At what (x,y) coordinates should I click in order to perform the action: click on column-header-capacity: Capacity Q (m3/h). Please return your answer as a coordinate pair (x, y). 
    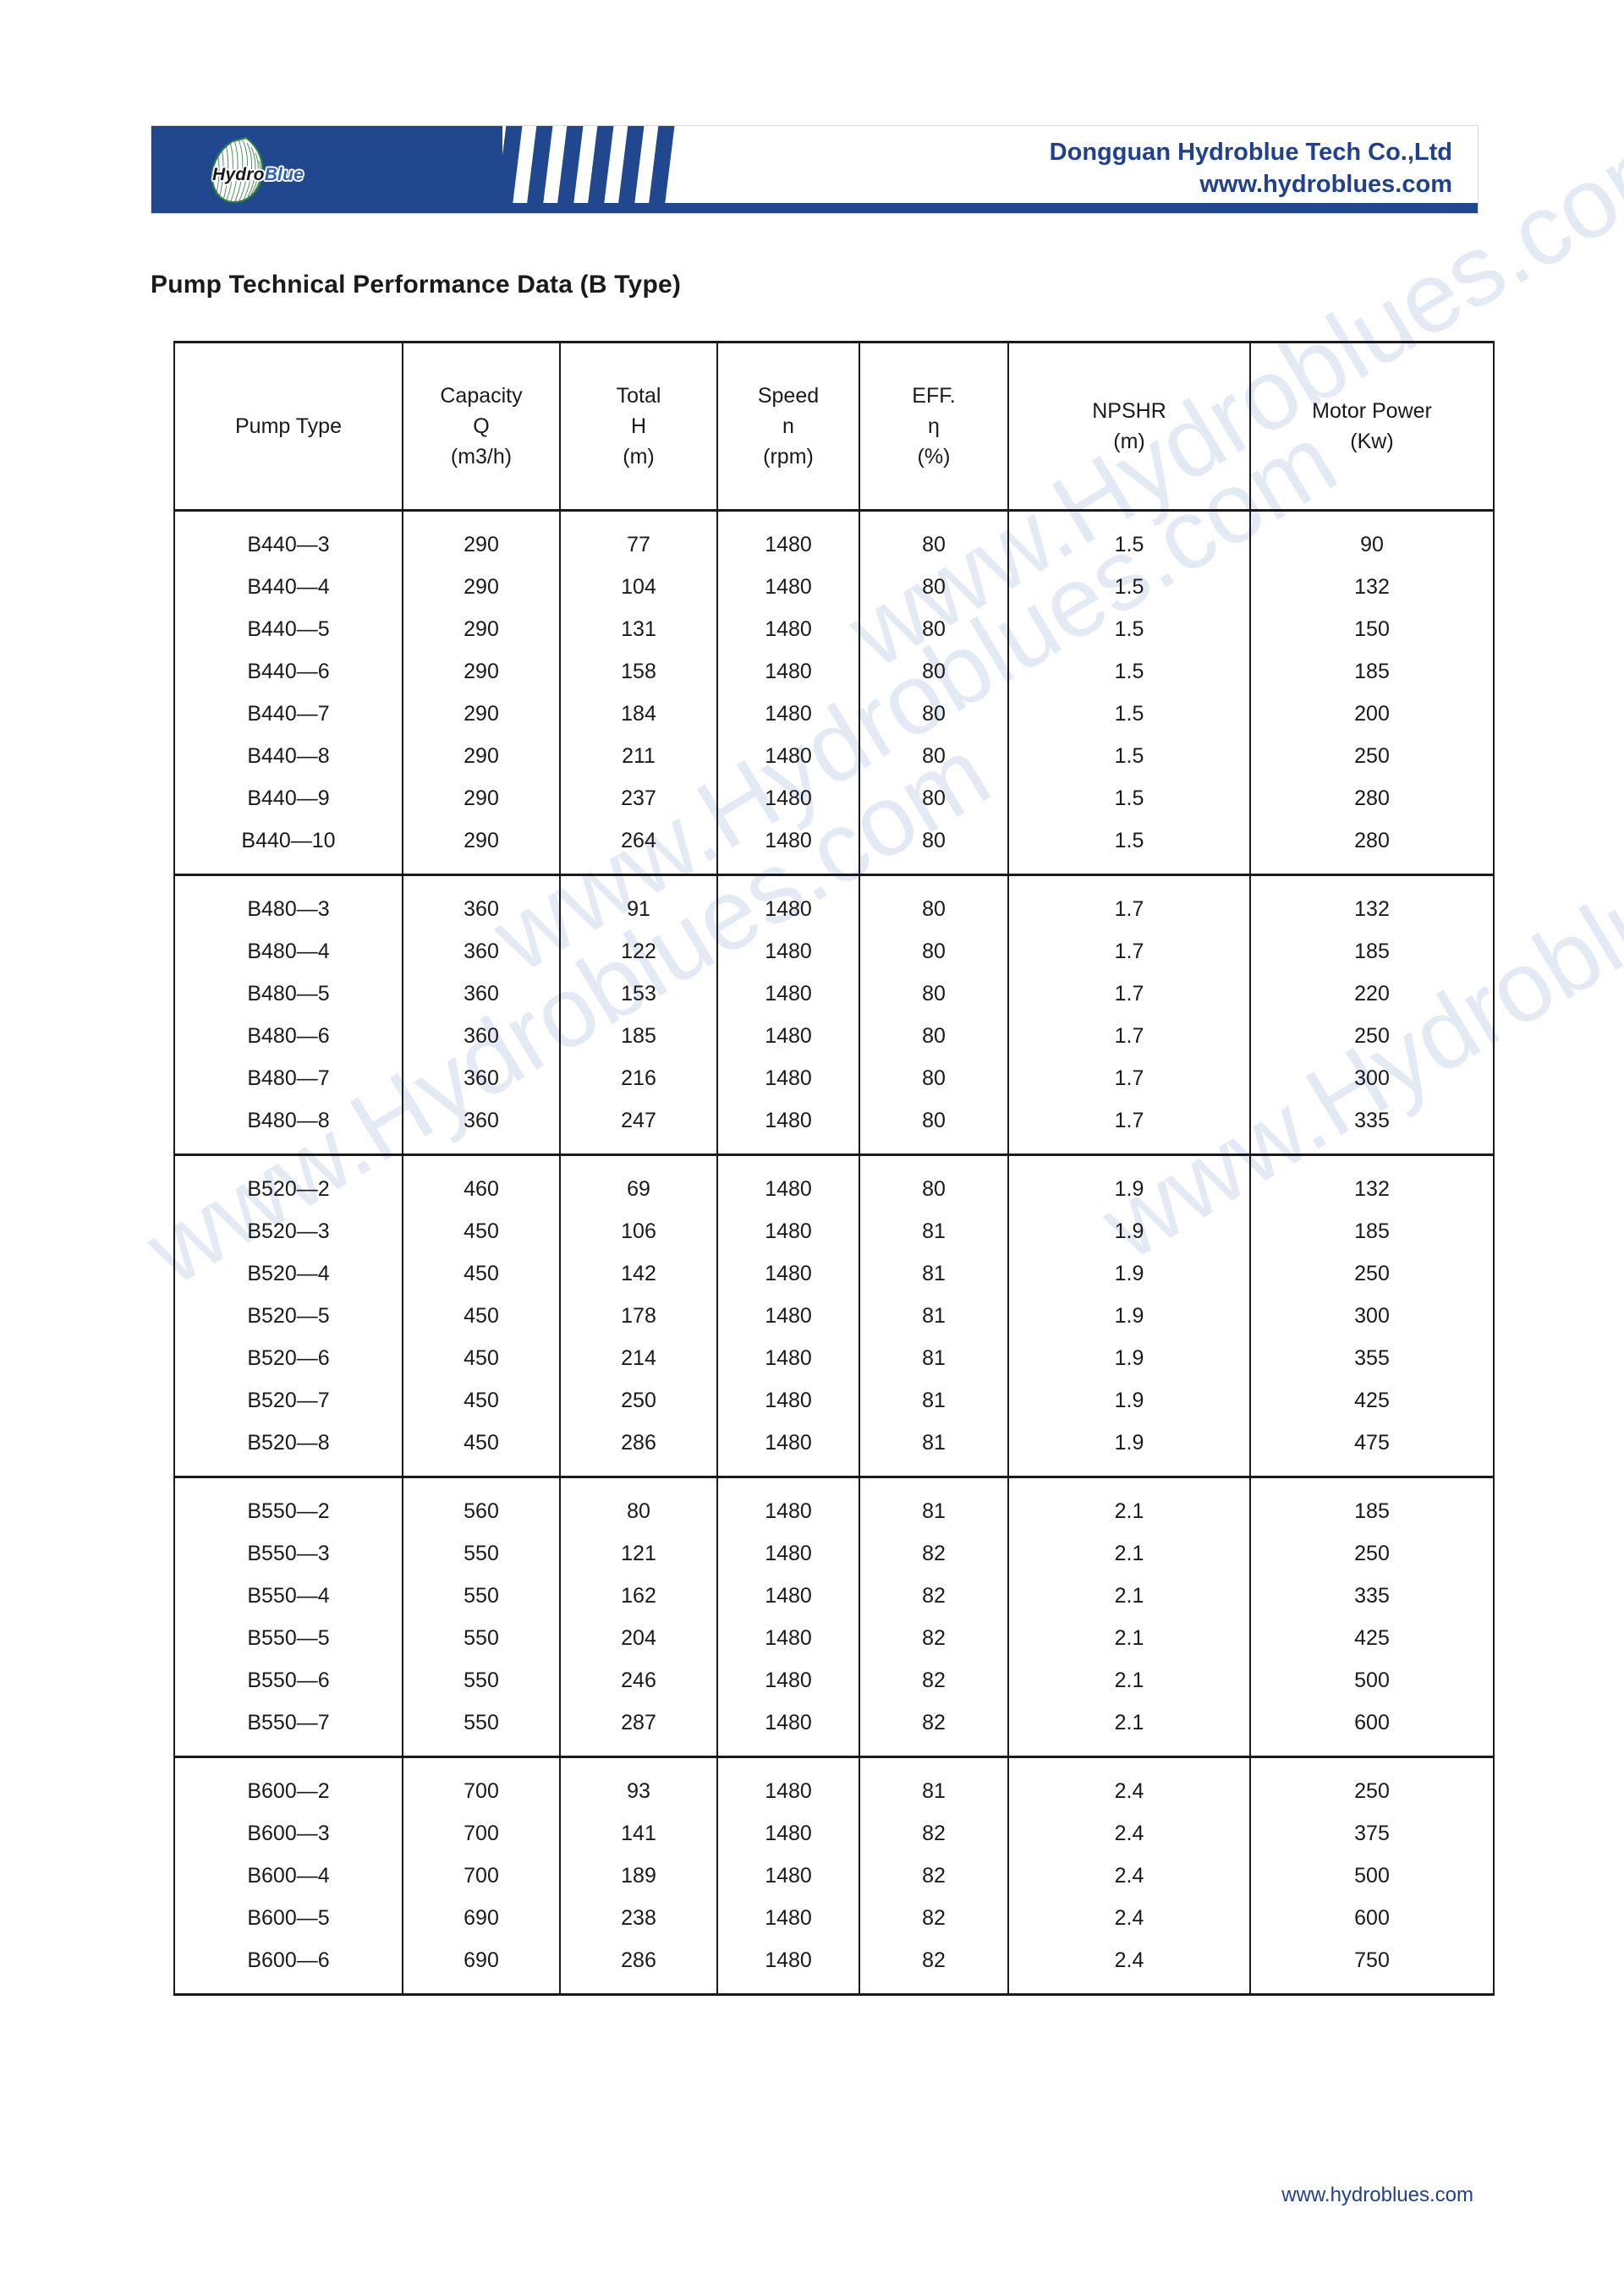
    Looking at the image, I should click on (481, 427).